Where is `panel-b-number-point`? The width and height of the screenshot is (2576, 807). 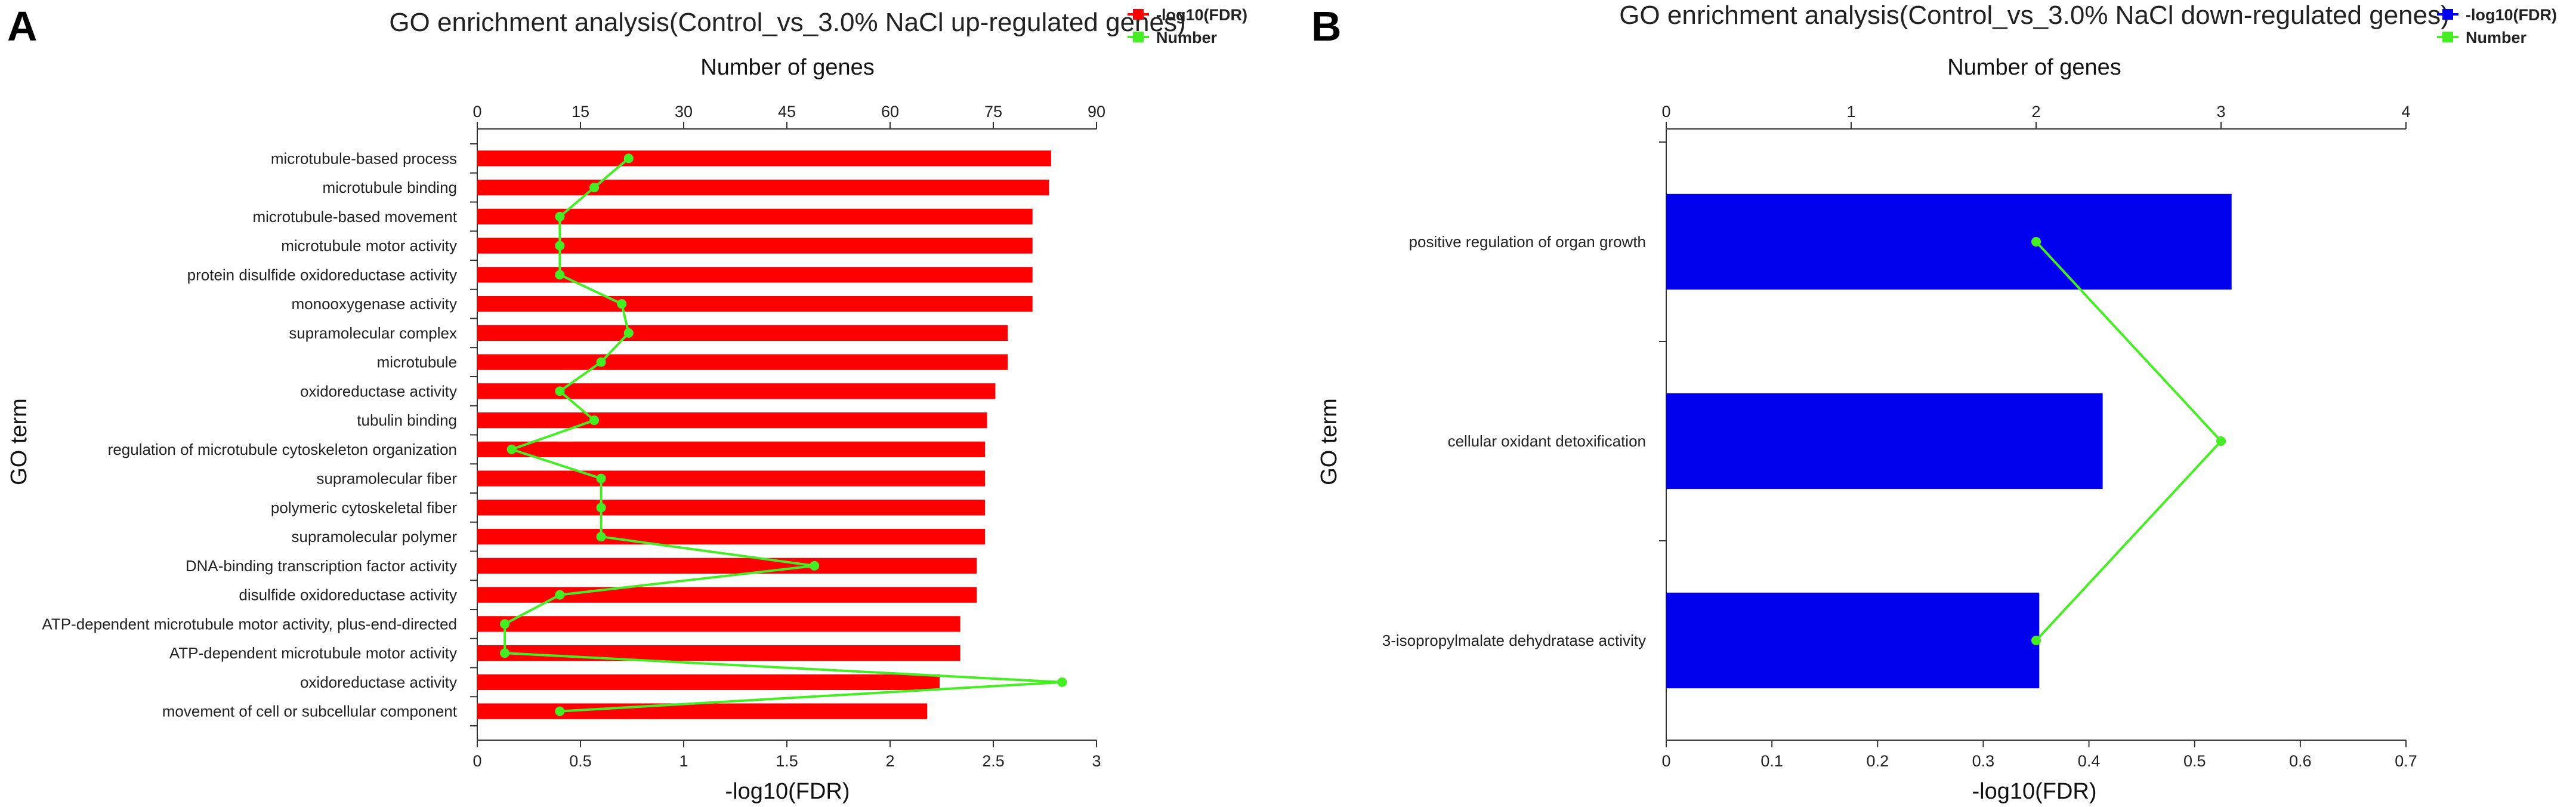
panel-b-number-point is located at coordinates (2036, 242).